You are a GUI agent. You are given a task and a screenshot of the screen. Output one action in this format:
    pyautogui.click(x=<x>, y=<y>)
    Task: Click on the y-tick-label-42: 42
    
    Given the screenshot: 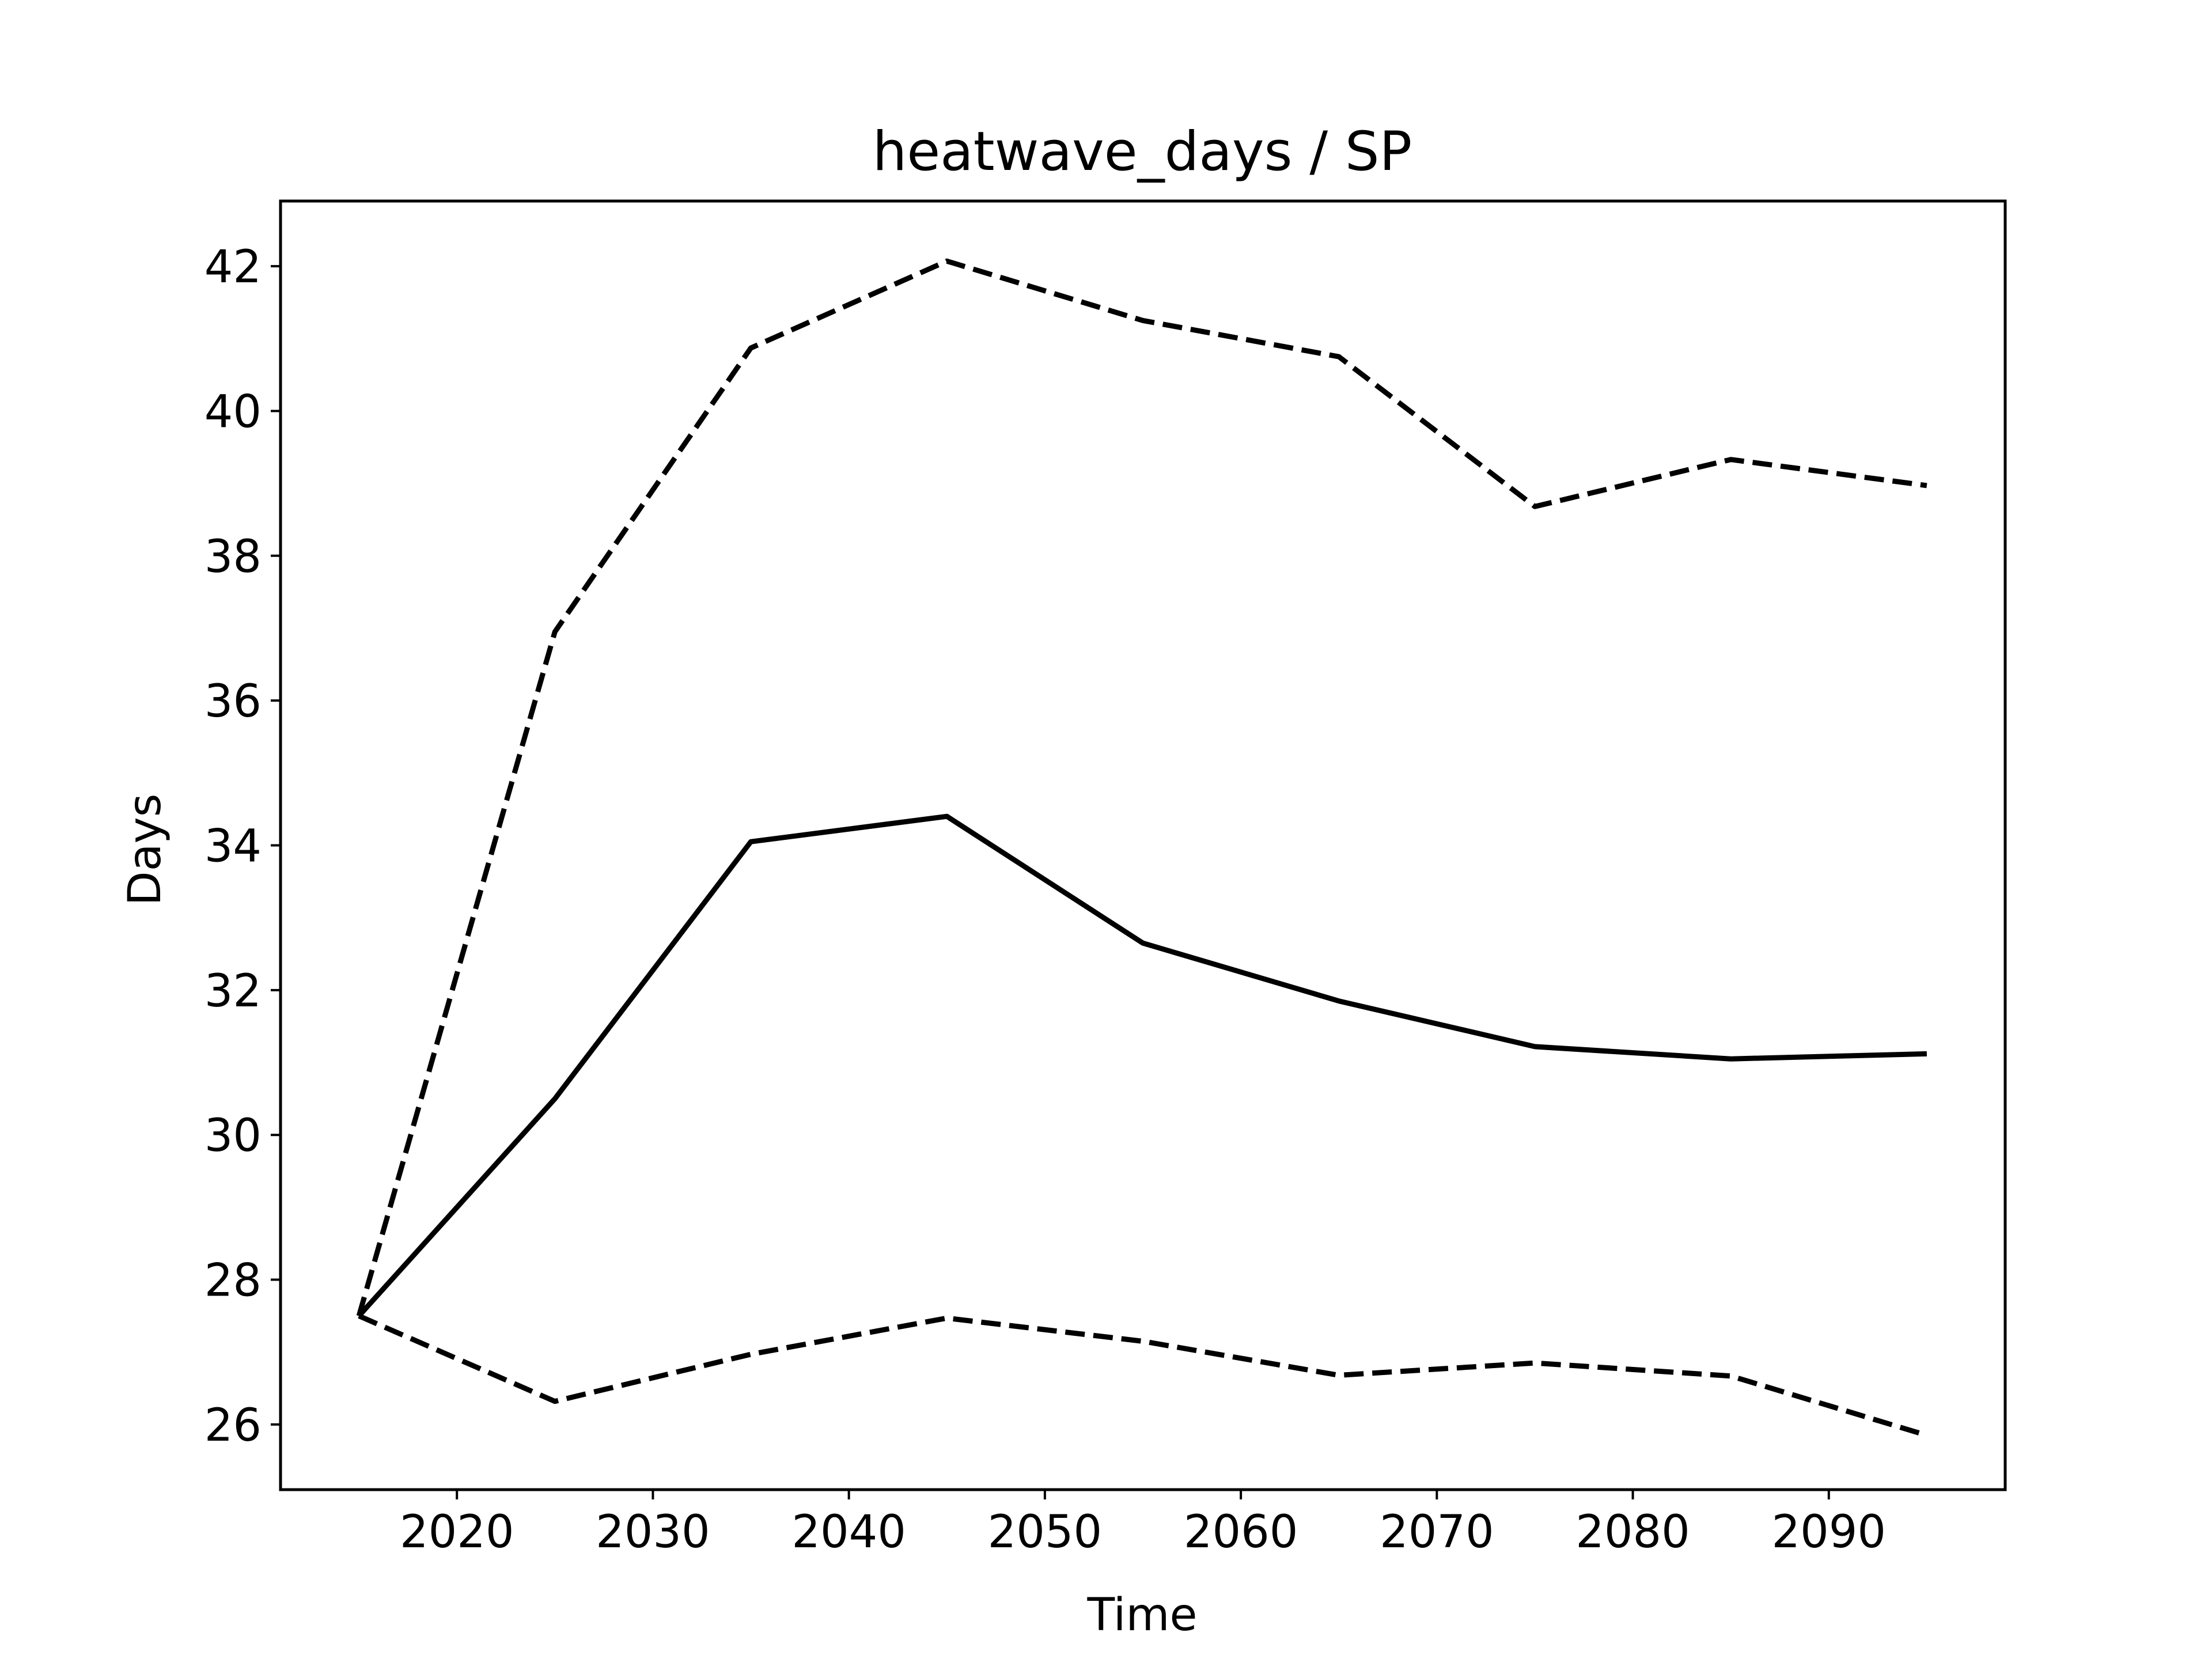 What is the action you would take?
    pyautogui.click(x=233, y=267)
    